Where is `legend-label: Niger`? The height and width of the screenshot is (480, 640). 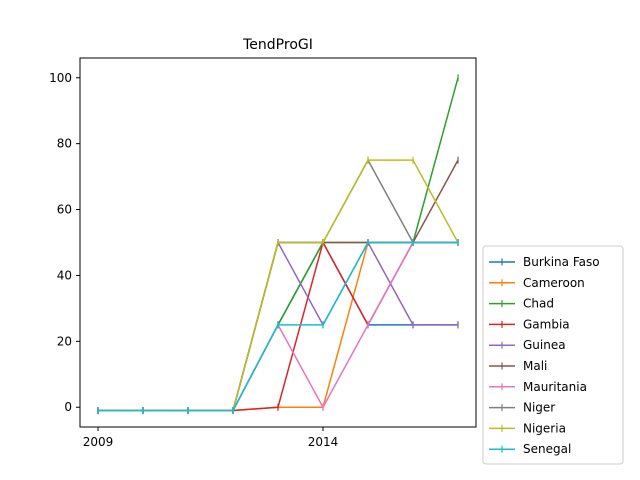
legend-label: Niger is located at coordinates (539, 408).